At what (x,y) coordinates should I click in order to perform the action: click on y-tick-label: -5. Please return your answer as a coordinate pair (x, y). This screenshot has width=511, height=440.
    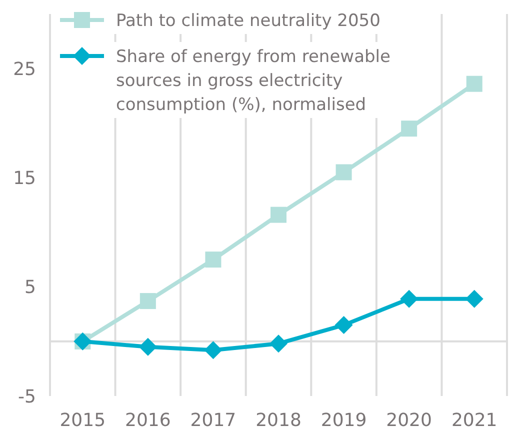
    Looking at the image, I should click on (27, 397).